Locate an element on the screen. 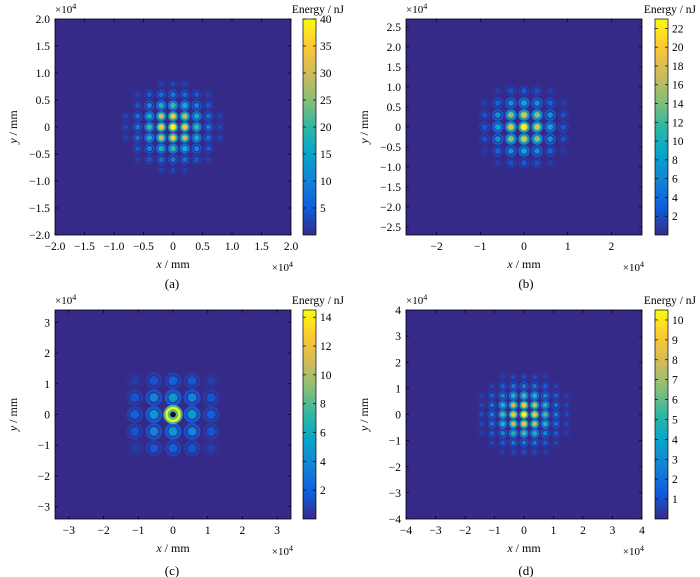 Image resolution: width=700 pixels, height=577 pixels. colorbar-tick-label: 40 is located at coordinates (326, 20).